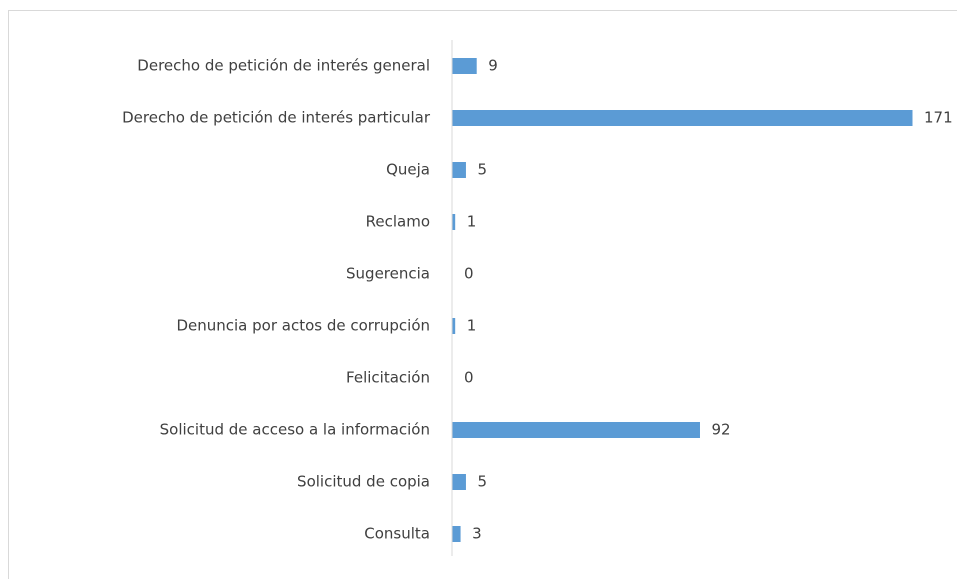  What do you see at coordinates (408, 170) in the screenshot?
I see `category-label: Queja` at bounding box center [408, 170].